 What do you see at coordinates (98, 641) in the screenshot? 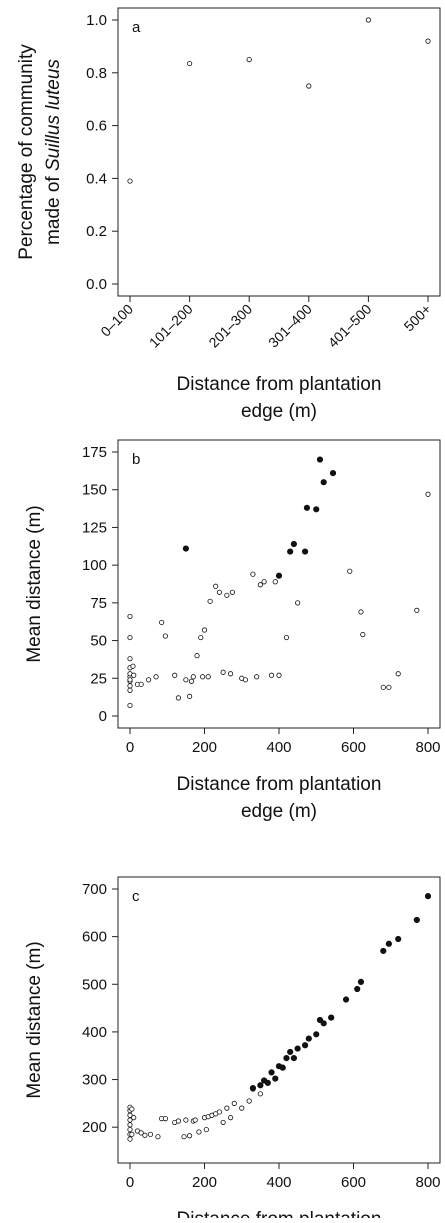
I see `y-tick-label: 50` at bounding box center [98, 641].